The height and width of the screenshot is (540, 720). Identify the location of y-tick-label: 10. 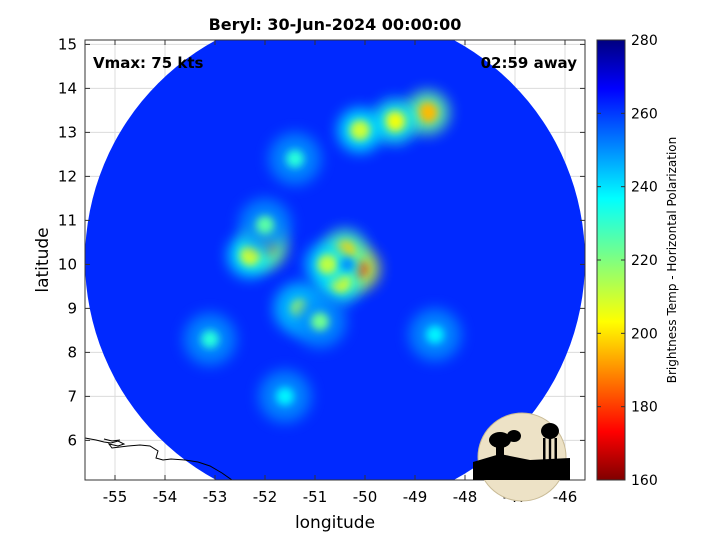
(67, 264).